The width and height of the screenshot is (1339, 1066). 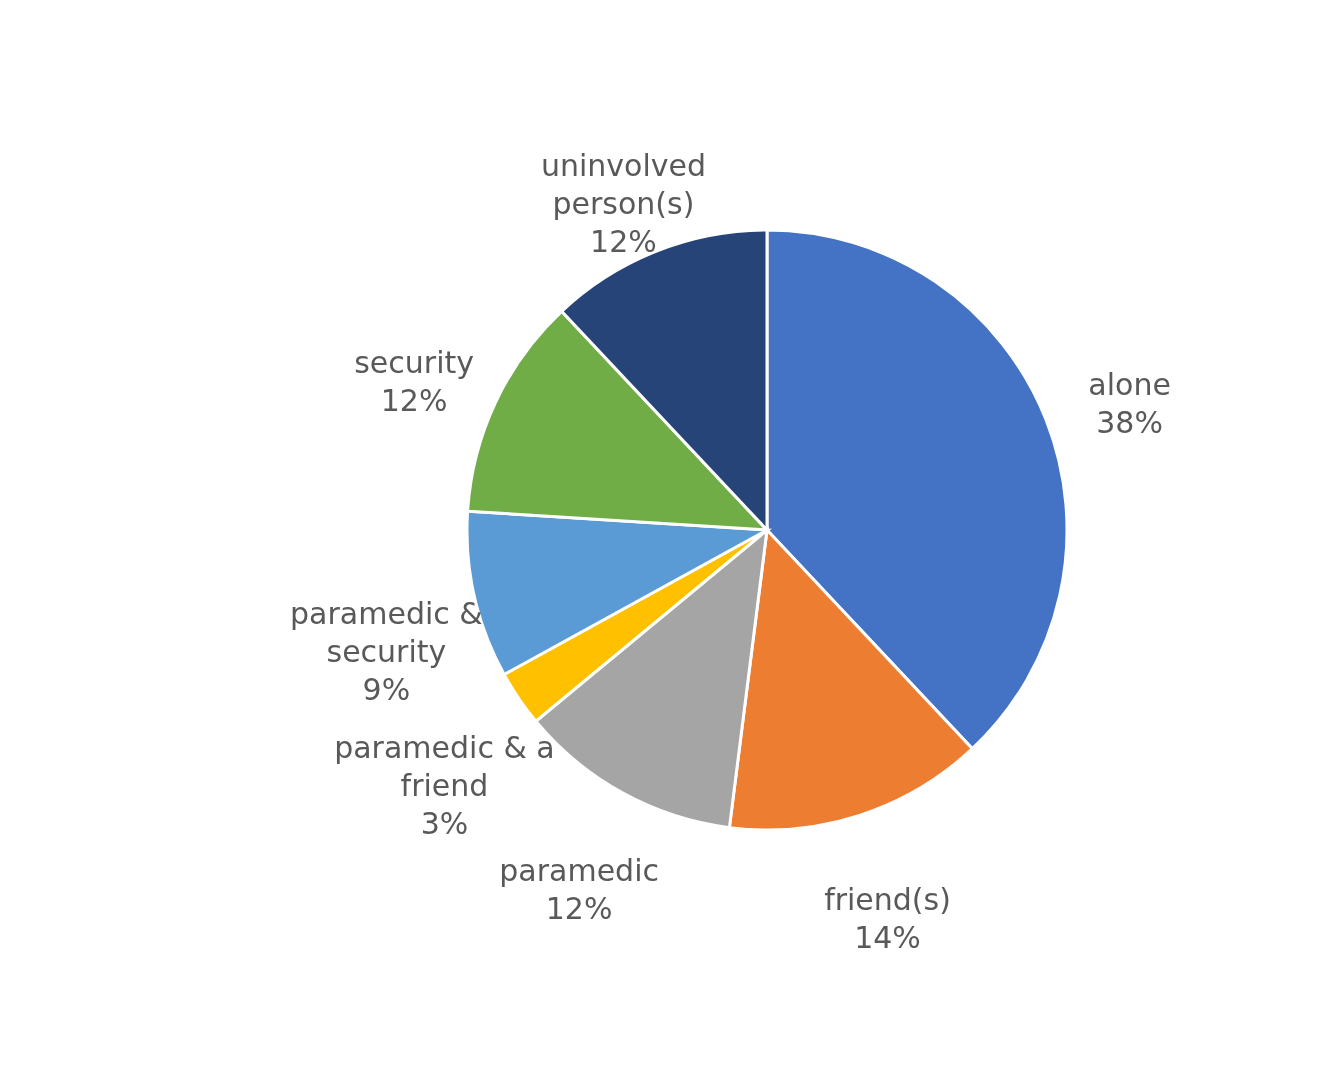 What do you see at coordinates (414, 362) in the screenshot?
I see `slice-label: security` at bounding box center [414, 362].